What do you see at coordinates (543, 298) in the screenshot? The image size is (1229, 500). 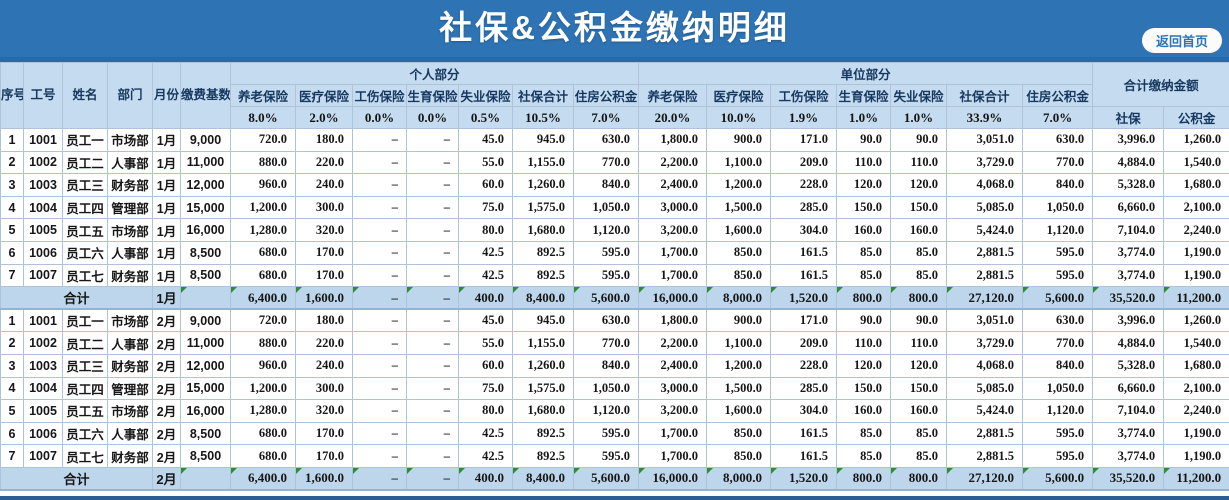 I see `total-value-s0-c8: 8,400.0` at bounding box center [543, 298].